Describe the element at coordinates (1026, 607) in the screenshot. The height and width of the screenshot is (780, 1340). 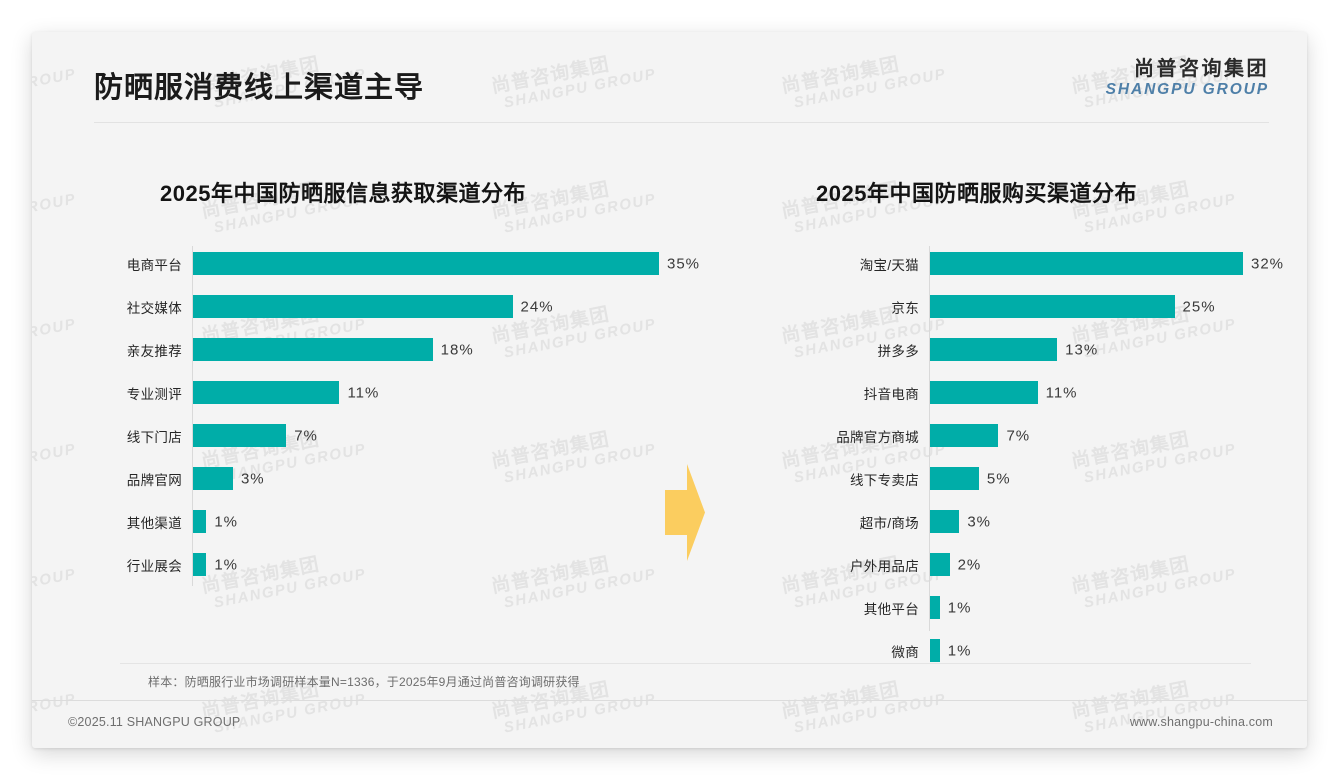
I see `bar-row: 其他平台 1%` at that location.